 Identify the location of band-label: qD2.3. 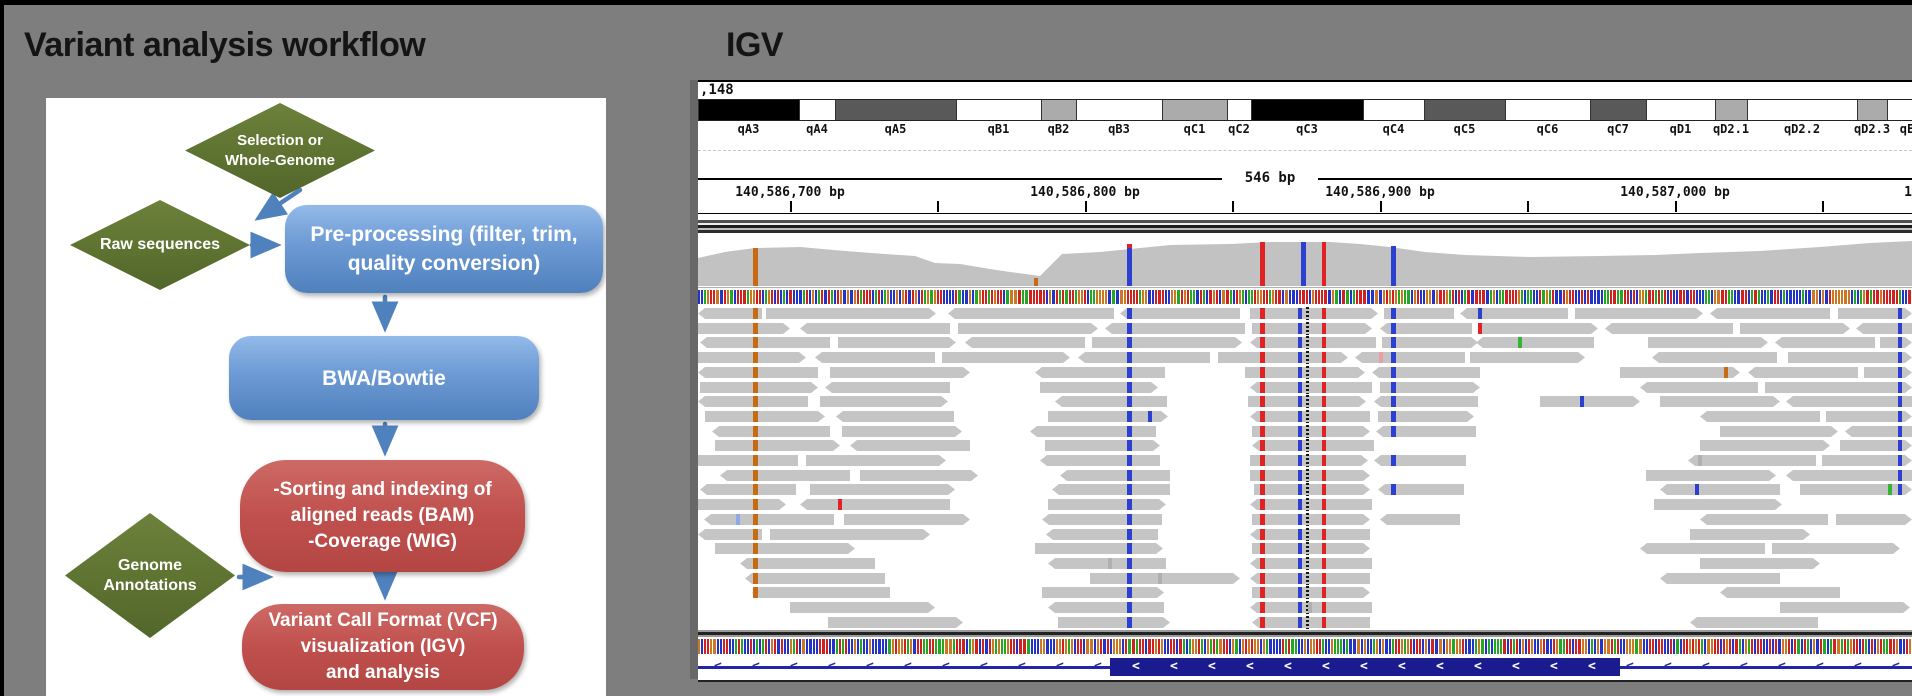
(1872, 129).